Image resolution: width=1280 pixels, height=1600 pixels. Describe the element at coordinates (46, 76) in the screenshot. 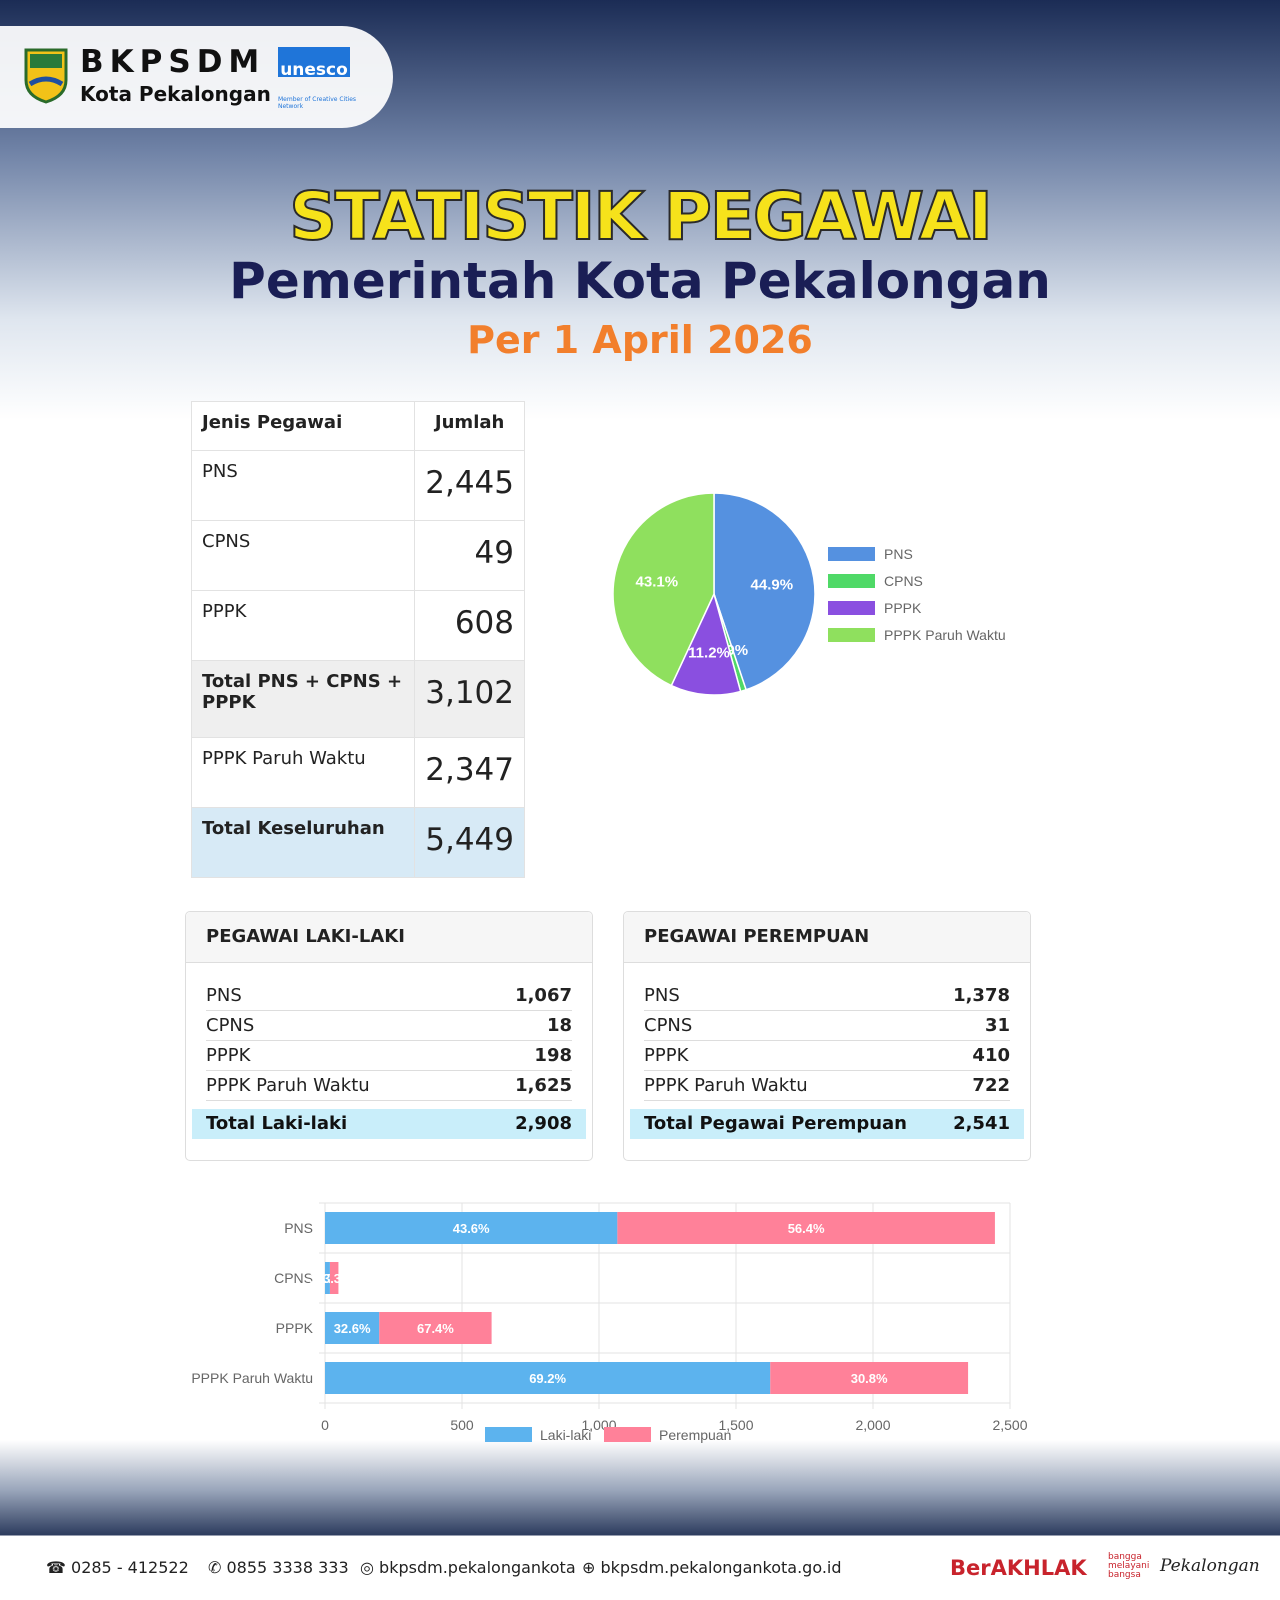

I see `city-logo` at that location.